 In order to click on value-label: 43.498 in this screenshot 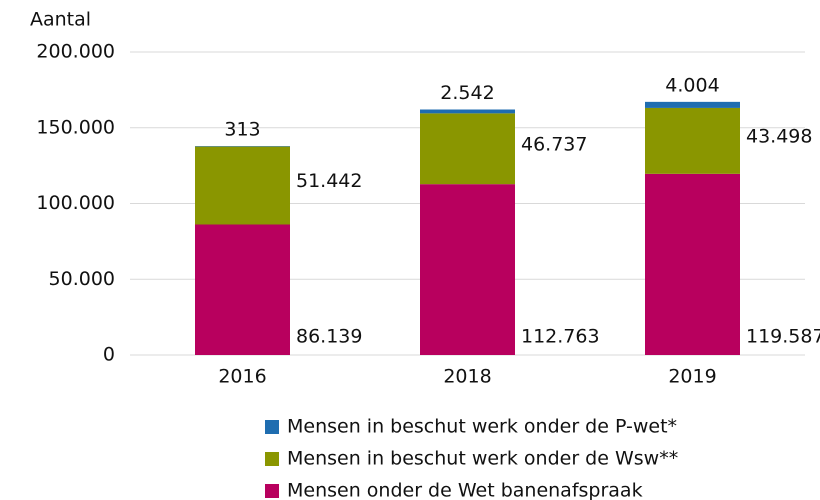, I will do `click(779, 136)`.